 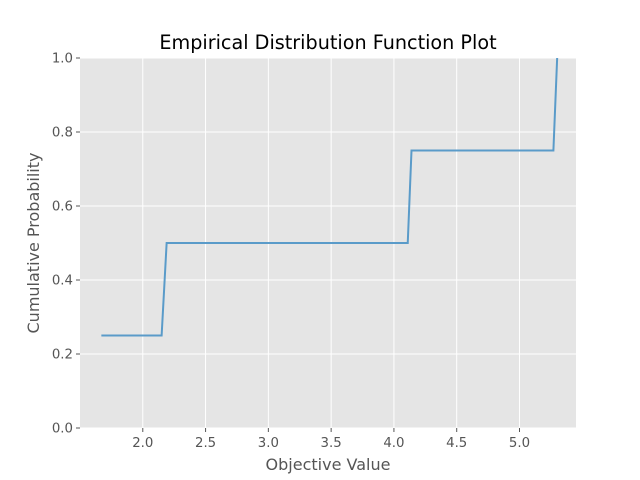 I want to click on y-tick-label: 0.6, so click(x=62, y=207).